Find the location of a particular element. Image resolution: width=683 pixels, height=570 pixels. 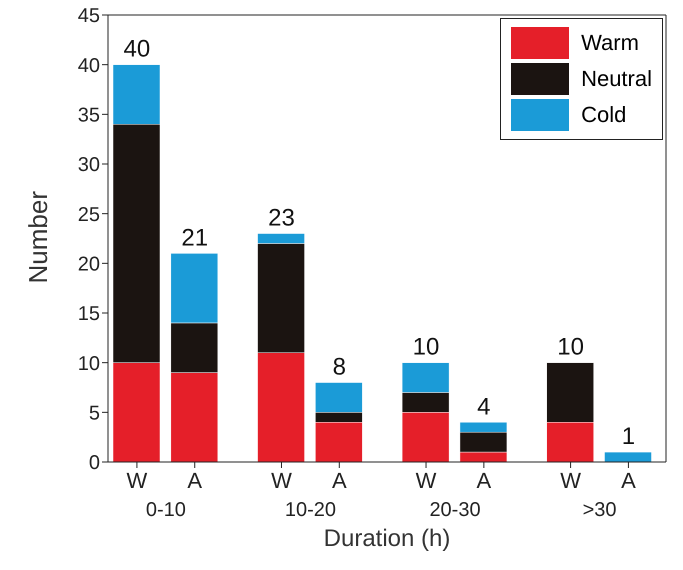

total-label: 21 is located at coordinates (194, 238).